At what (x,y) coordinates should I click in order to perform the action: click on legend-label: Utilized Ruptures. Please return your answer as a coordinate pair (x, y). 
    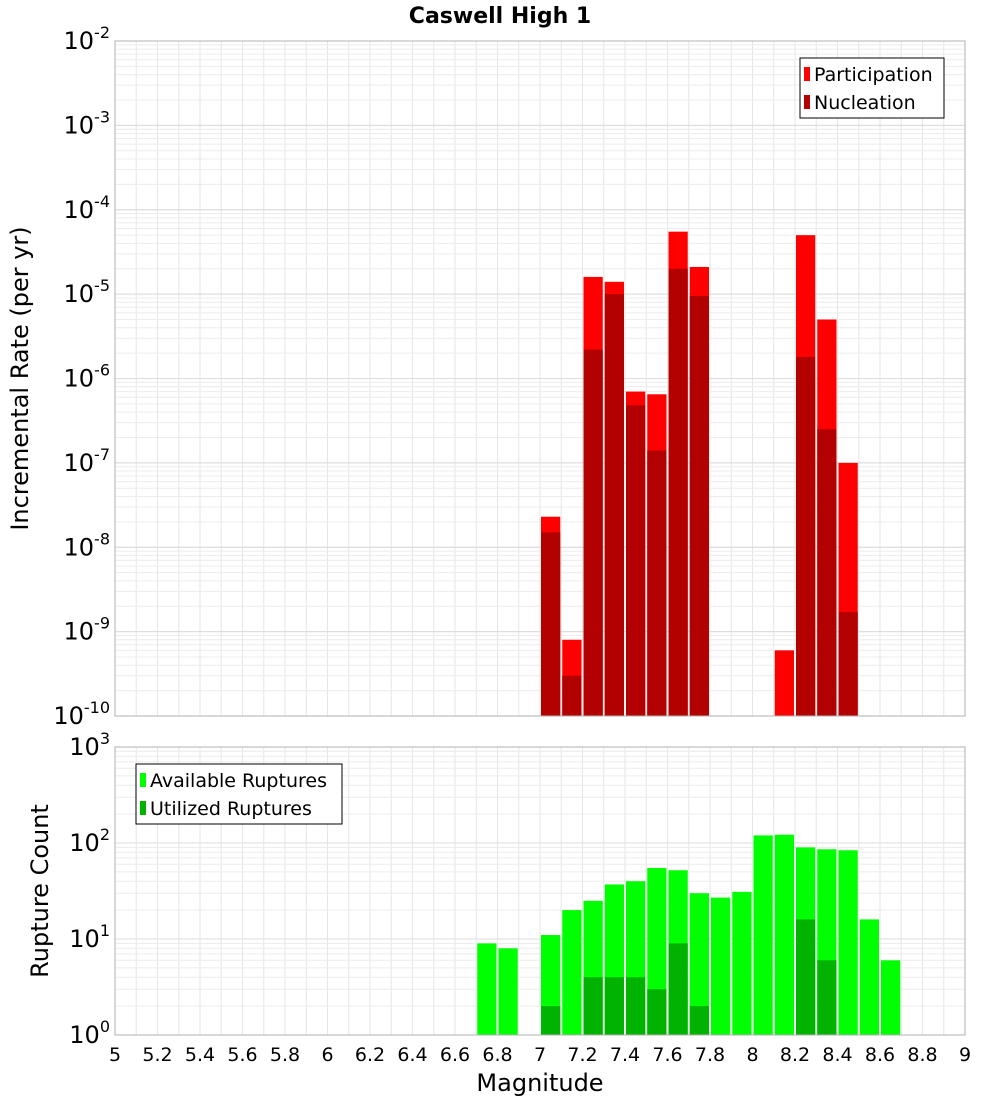
    Looking at the image, I should click on (231, 809).